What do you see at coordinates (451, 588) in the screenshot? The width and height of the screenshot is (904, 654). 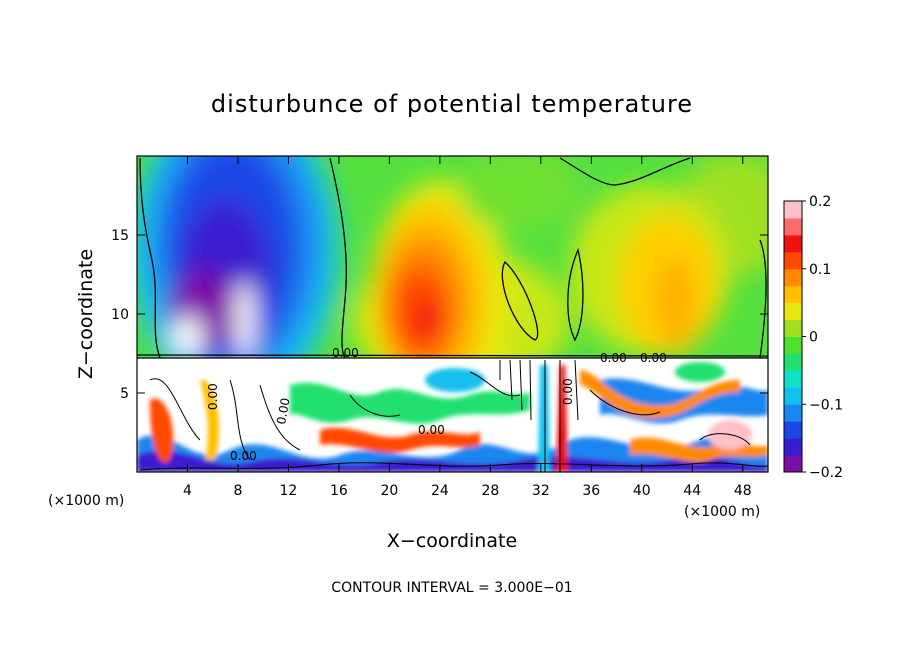 I see `contour-interval-note: CONTOUR INTERVAL = 3.000E−01` at bounding box center [451, 588].